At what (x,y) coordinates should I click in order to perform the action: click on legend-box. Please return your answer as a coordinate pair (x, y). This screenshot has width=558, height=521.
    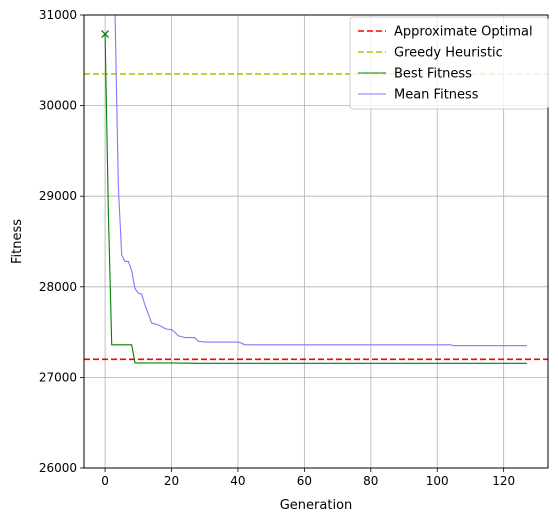
    Looking at the image, I should click on (449, 63).